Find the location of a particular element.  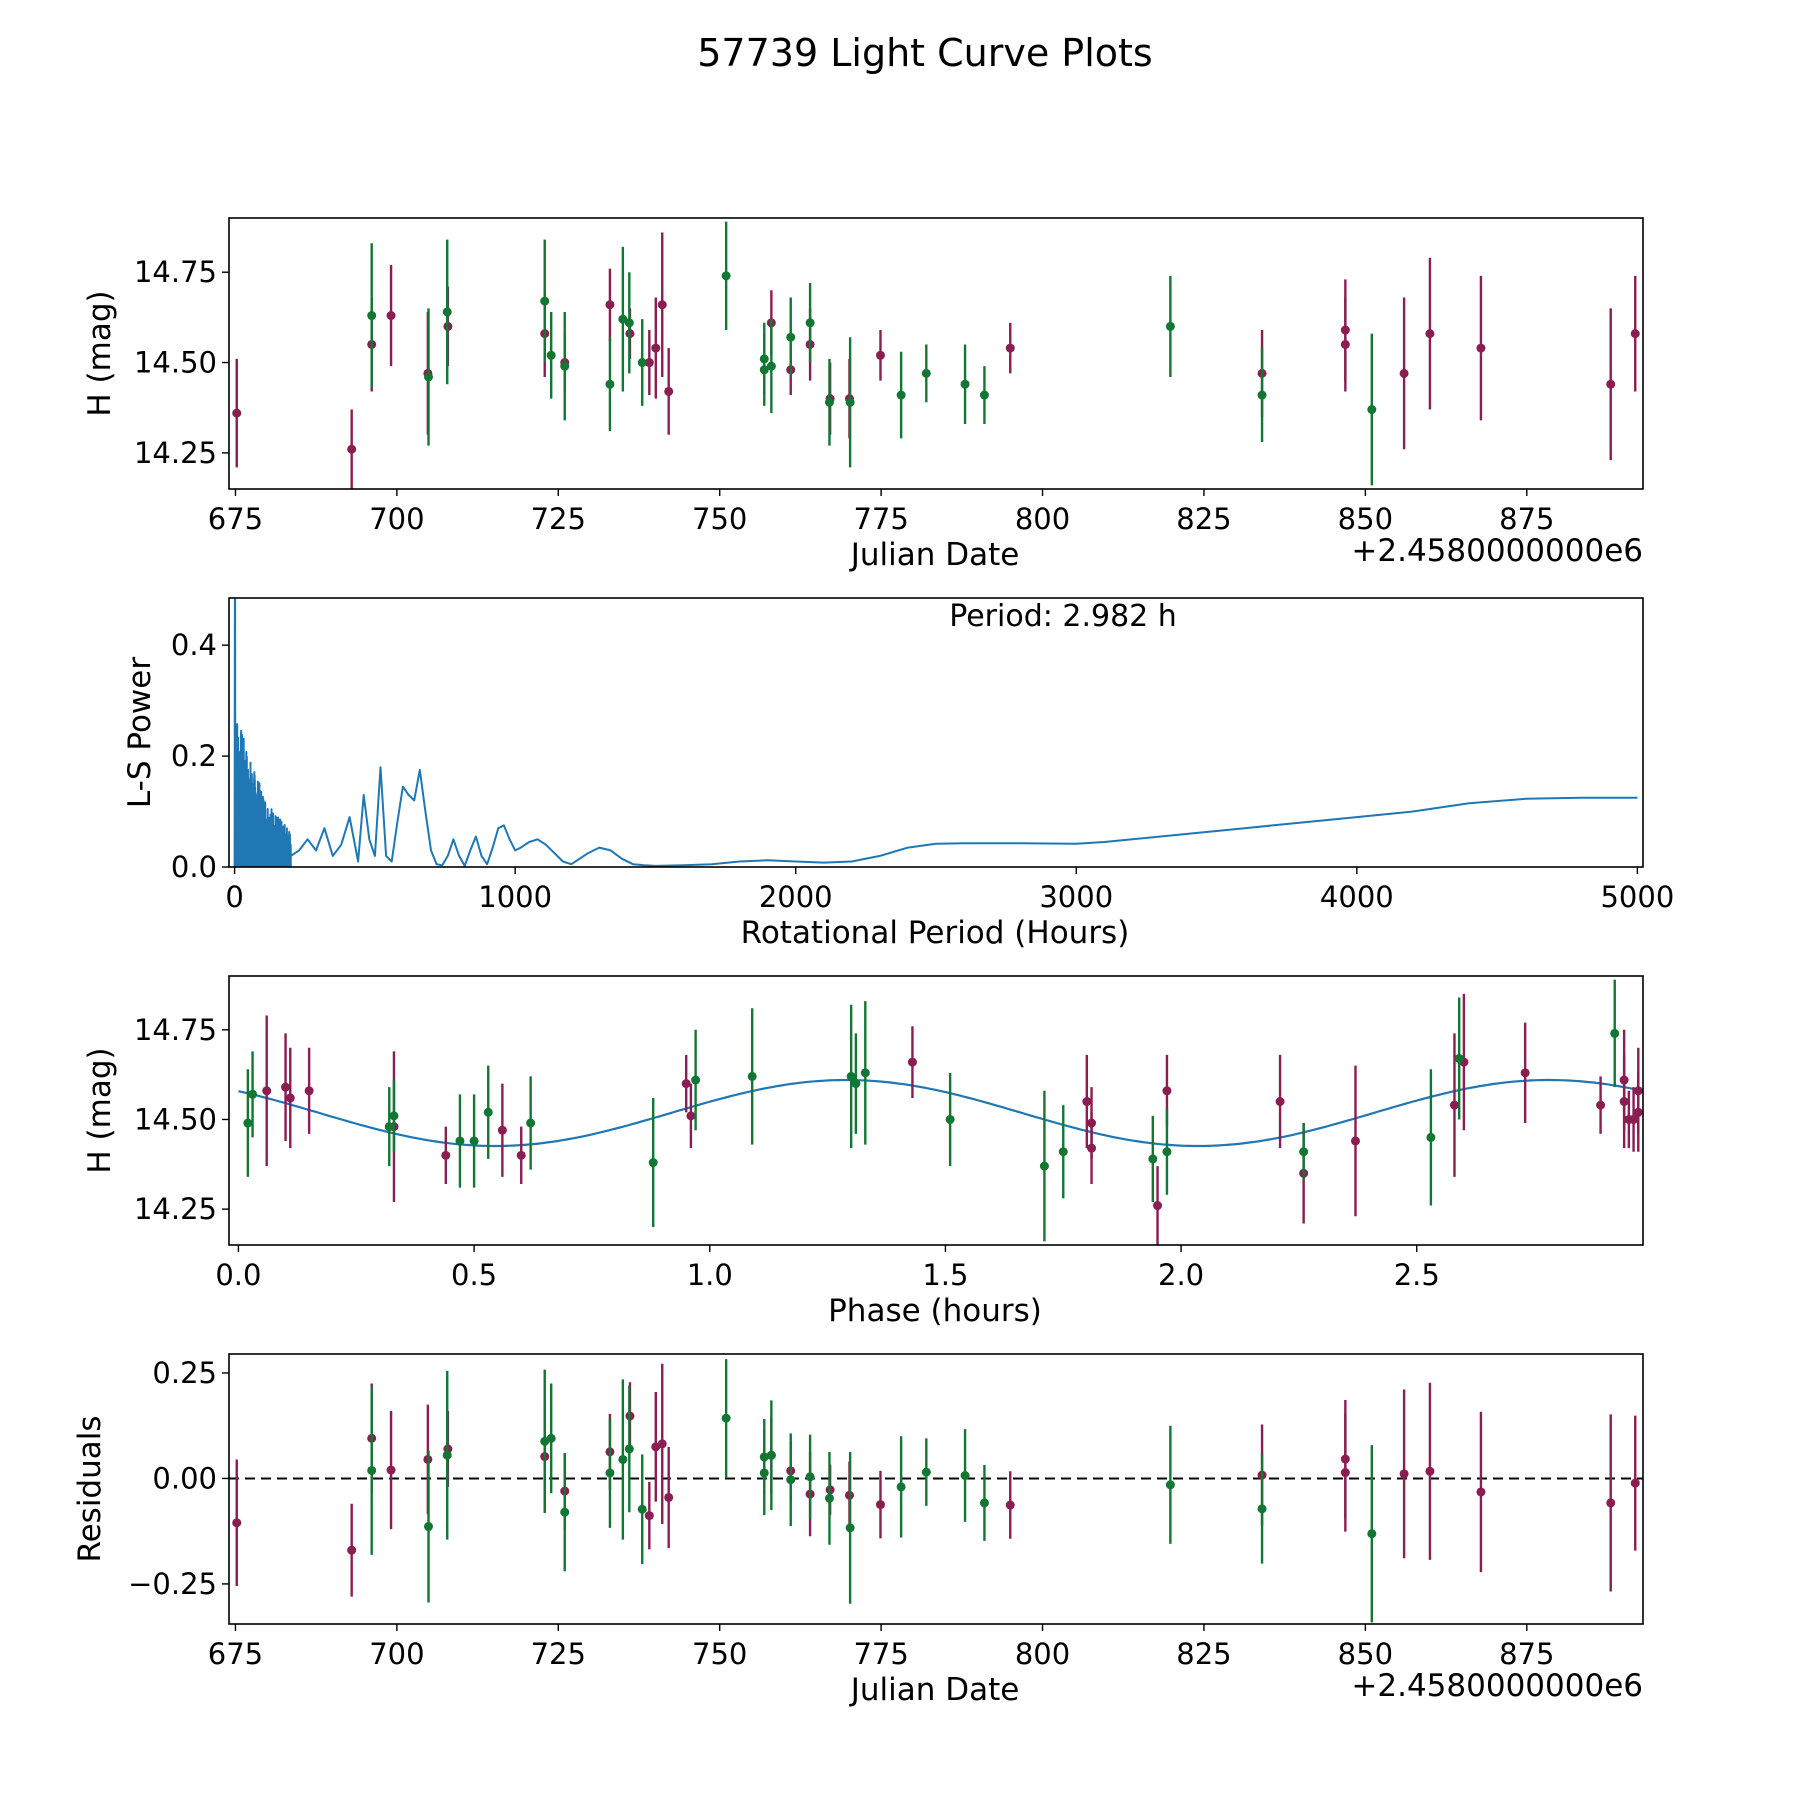

phased-marks is located at coordinates (940, 1112).